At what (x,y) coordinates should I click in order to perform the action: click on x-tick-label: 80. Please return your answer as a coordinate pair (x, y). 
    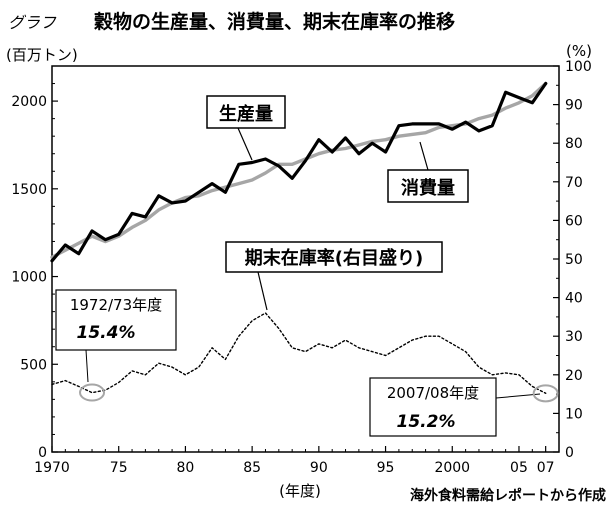
    Looking at the image, I should click on (186, 468).